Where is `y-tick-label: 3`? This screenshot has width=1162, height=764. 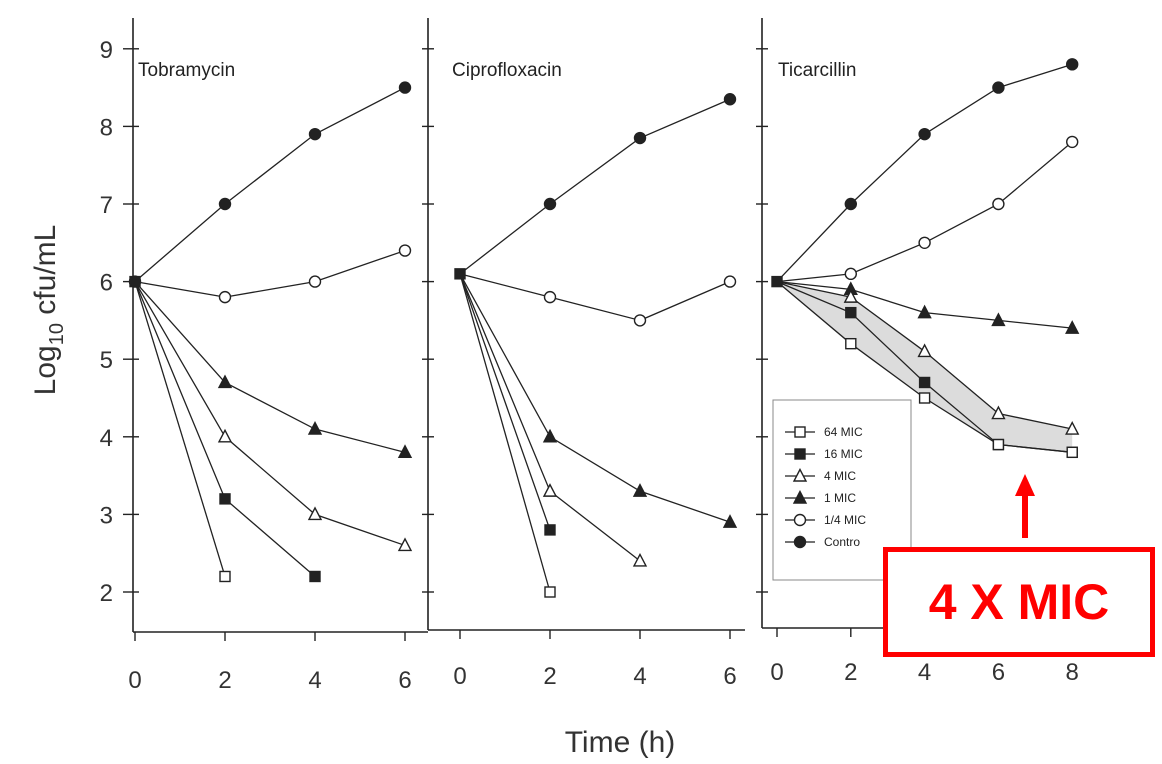
y-tick-label: 3 is located at coordinates (106, 515).